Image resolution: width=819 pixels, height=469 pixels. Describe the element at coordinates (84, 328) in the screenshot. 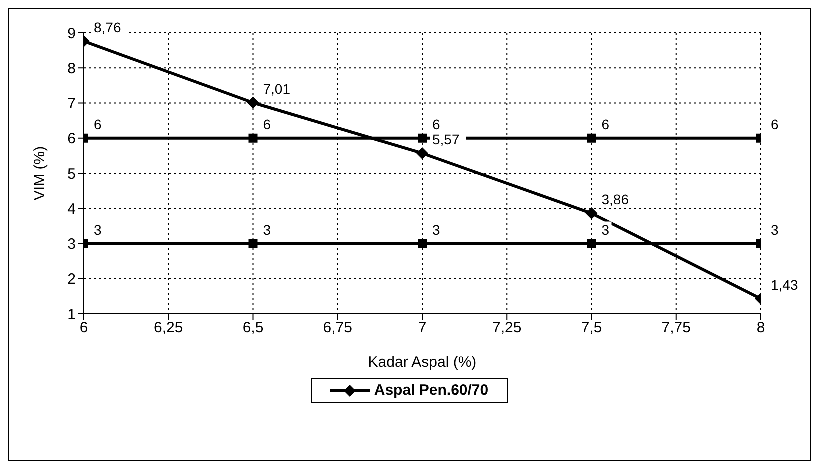

I see `x-tick-label: 6` at that location.